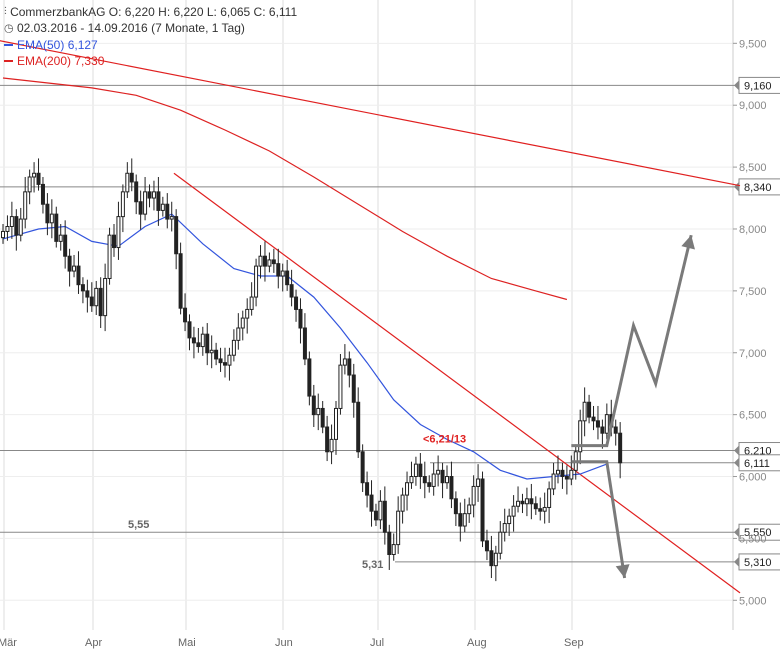 The image size is (780, 653). What do you see at coordinates (8, 643) in the screenshot?
I see `x-tick-label: Mär` at bounding box center [8, 643].